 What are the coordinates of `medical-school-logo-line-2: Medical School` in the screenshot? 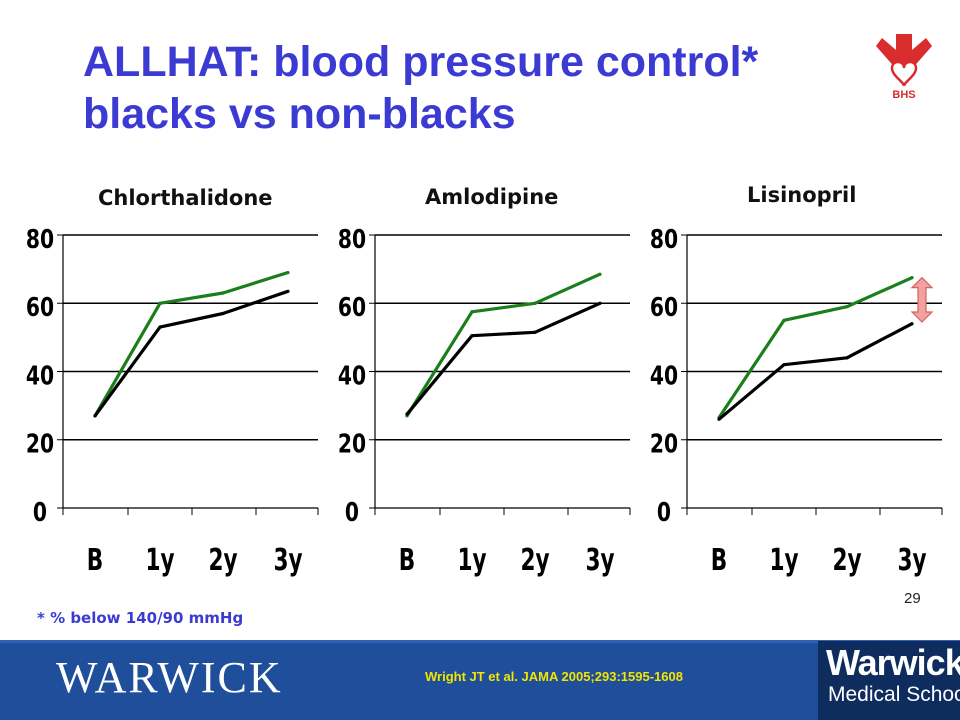 It's located at (894, 694).